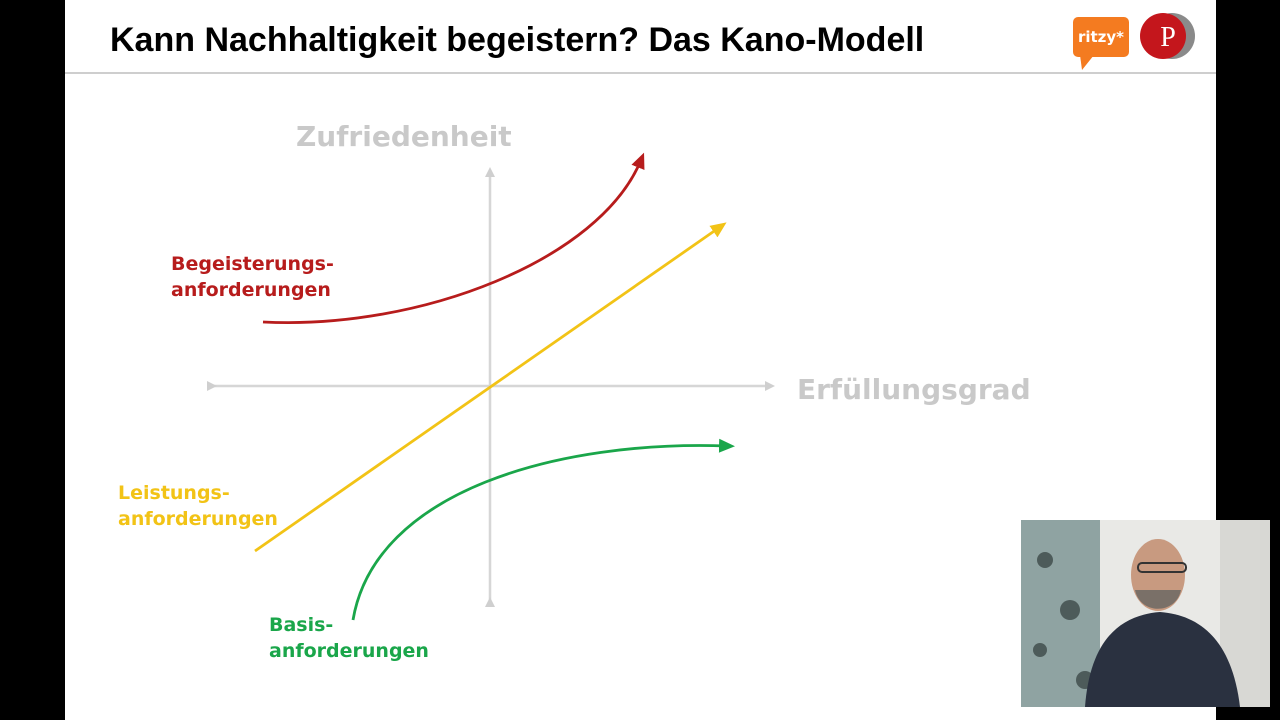  What do you see at coordinates (1145, 613) in the screenshot?
I see `webcam` at bounding box center [1145, 613].